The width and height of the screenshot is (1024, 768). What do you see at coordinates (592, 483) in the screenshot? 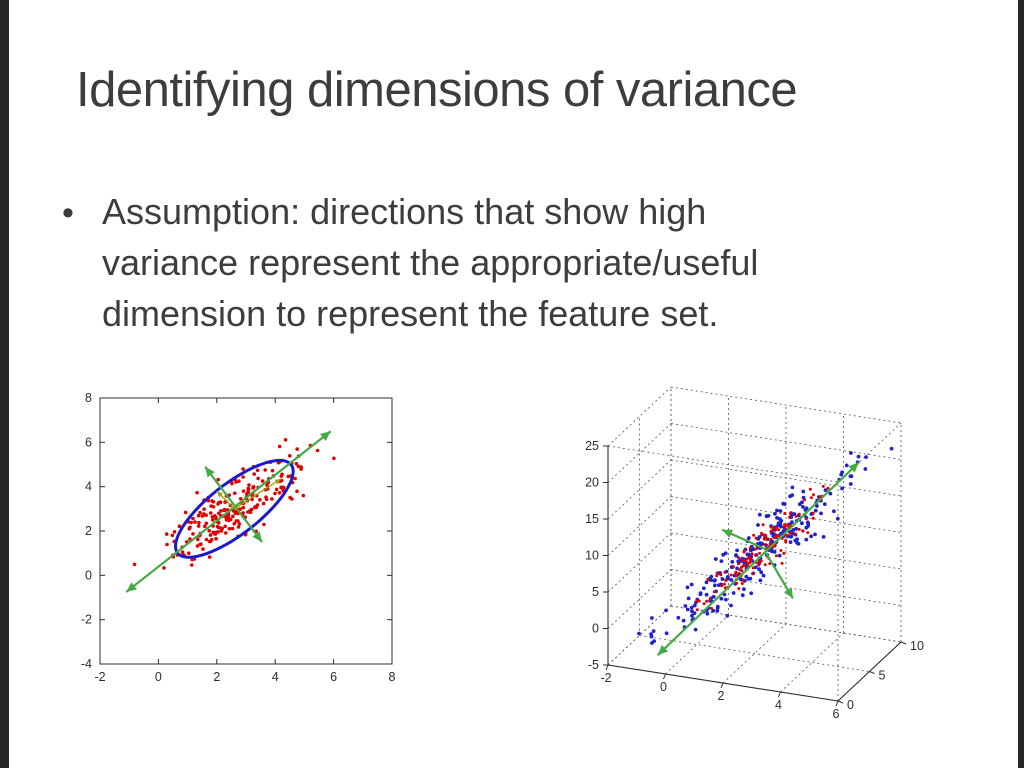
I see `svg-text: 20` at bounding box center [592, 483].